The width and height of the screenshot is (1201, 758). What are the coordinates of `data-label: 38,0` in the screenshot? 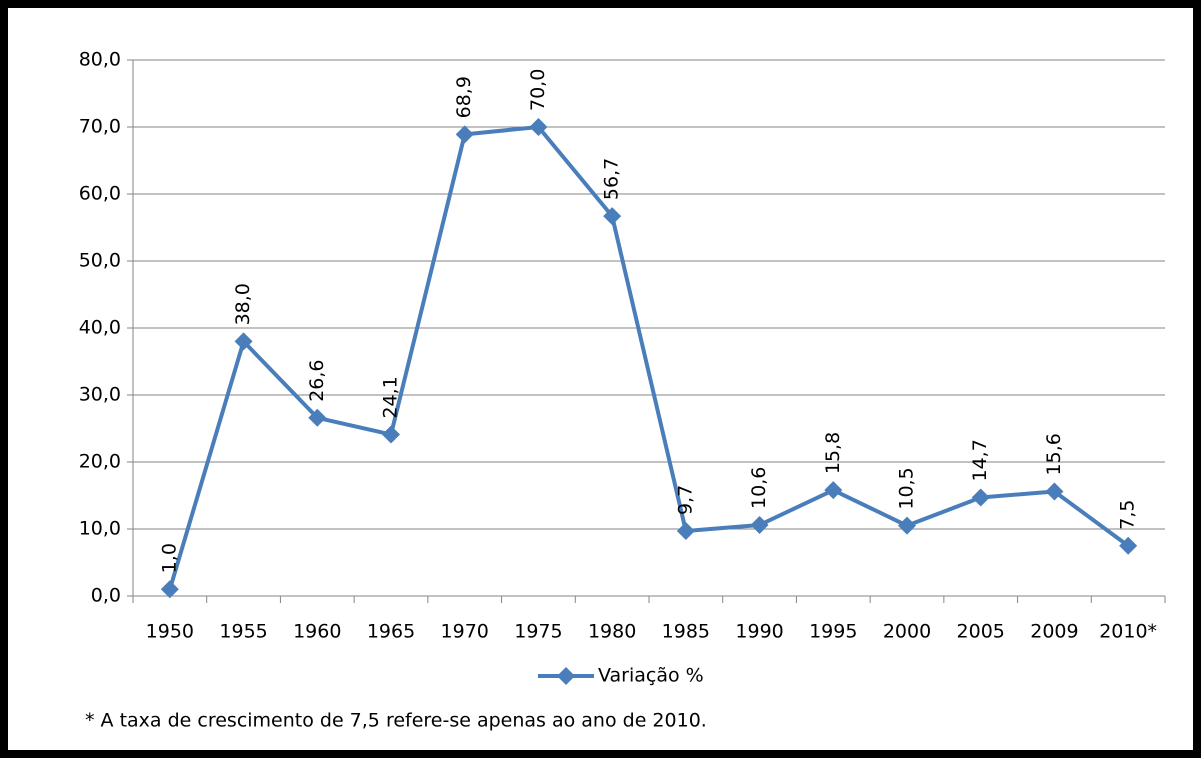 It's located at (243, 304).